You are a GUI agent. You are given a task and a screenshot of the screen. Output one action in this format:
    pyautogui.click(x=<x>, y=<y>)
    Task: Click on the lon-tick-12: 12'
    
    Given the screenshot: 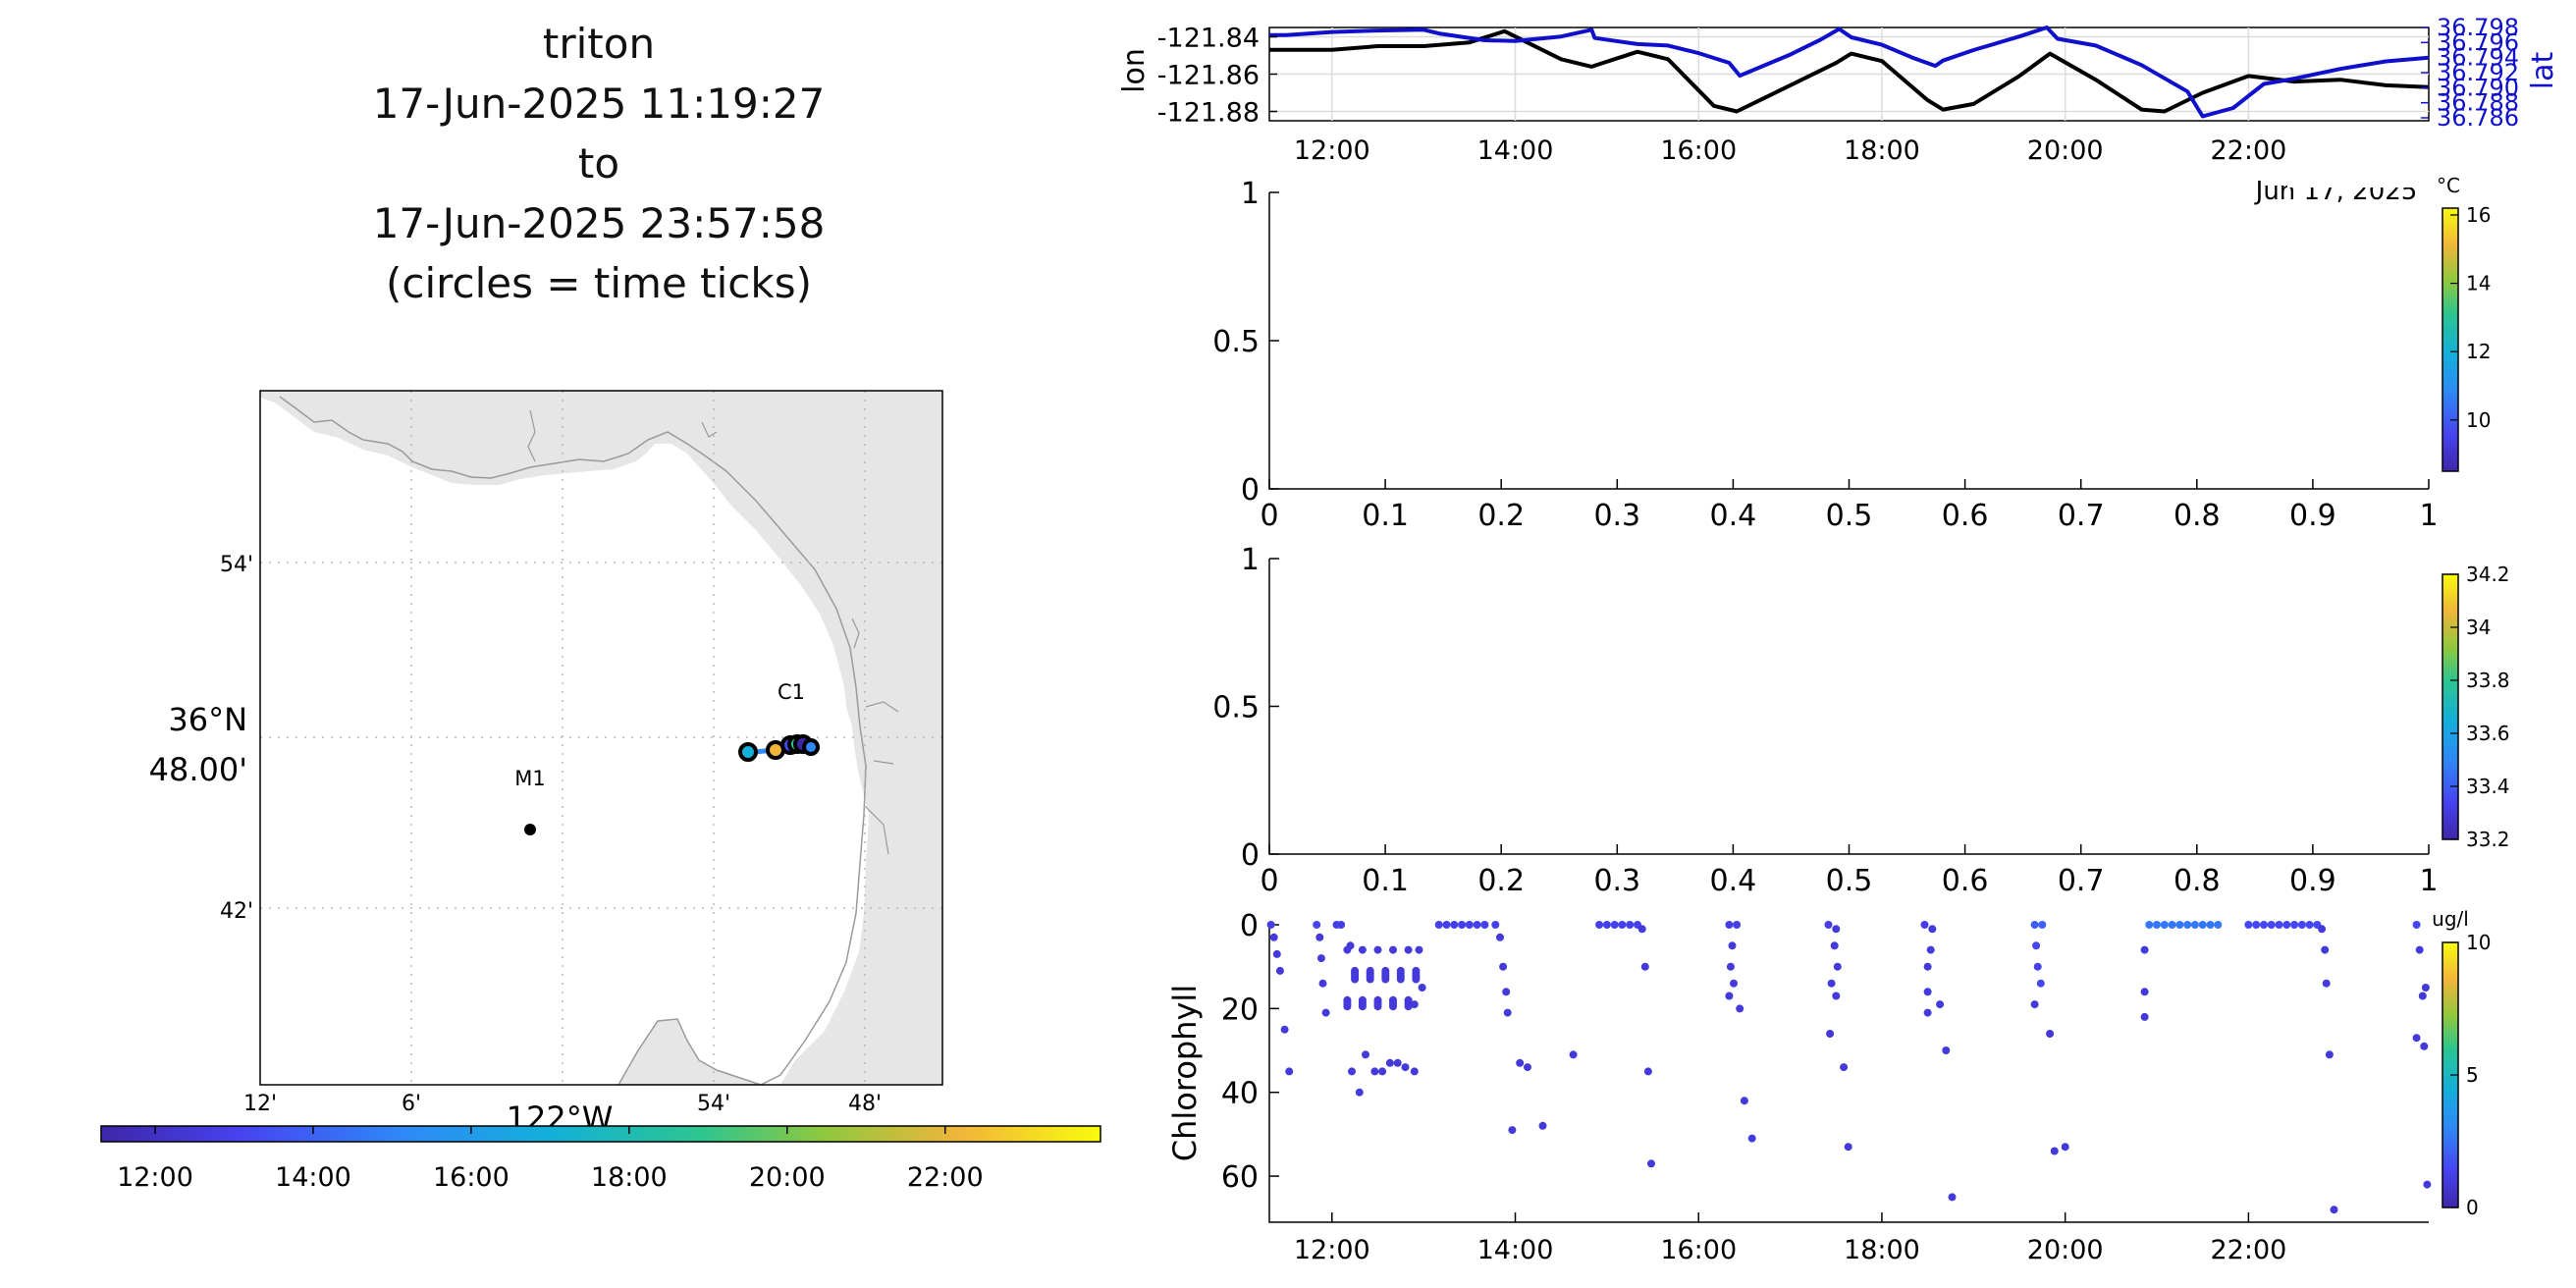 What is the action you would take?
    pyautogui.click(x=260, y=1104)
    